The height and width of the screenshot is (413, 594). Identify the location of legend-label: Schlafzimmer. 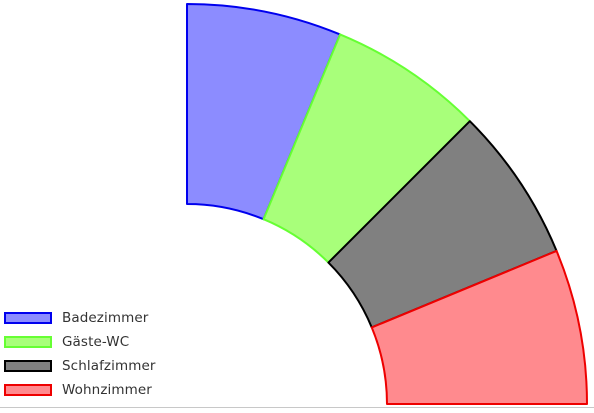
(109, 366).